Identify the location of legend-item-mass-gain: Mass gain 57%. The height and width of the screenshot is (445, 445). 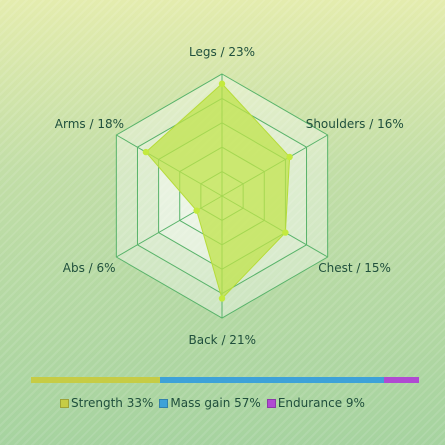
(210, 403).